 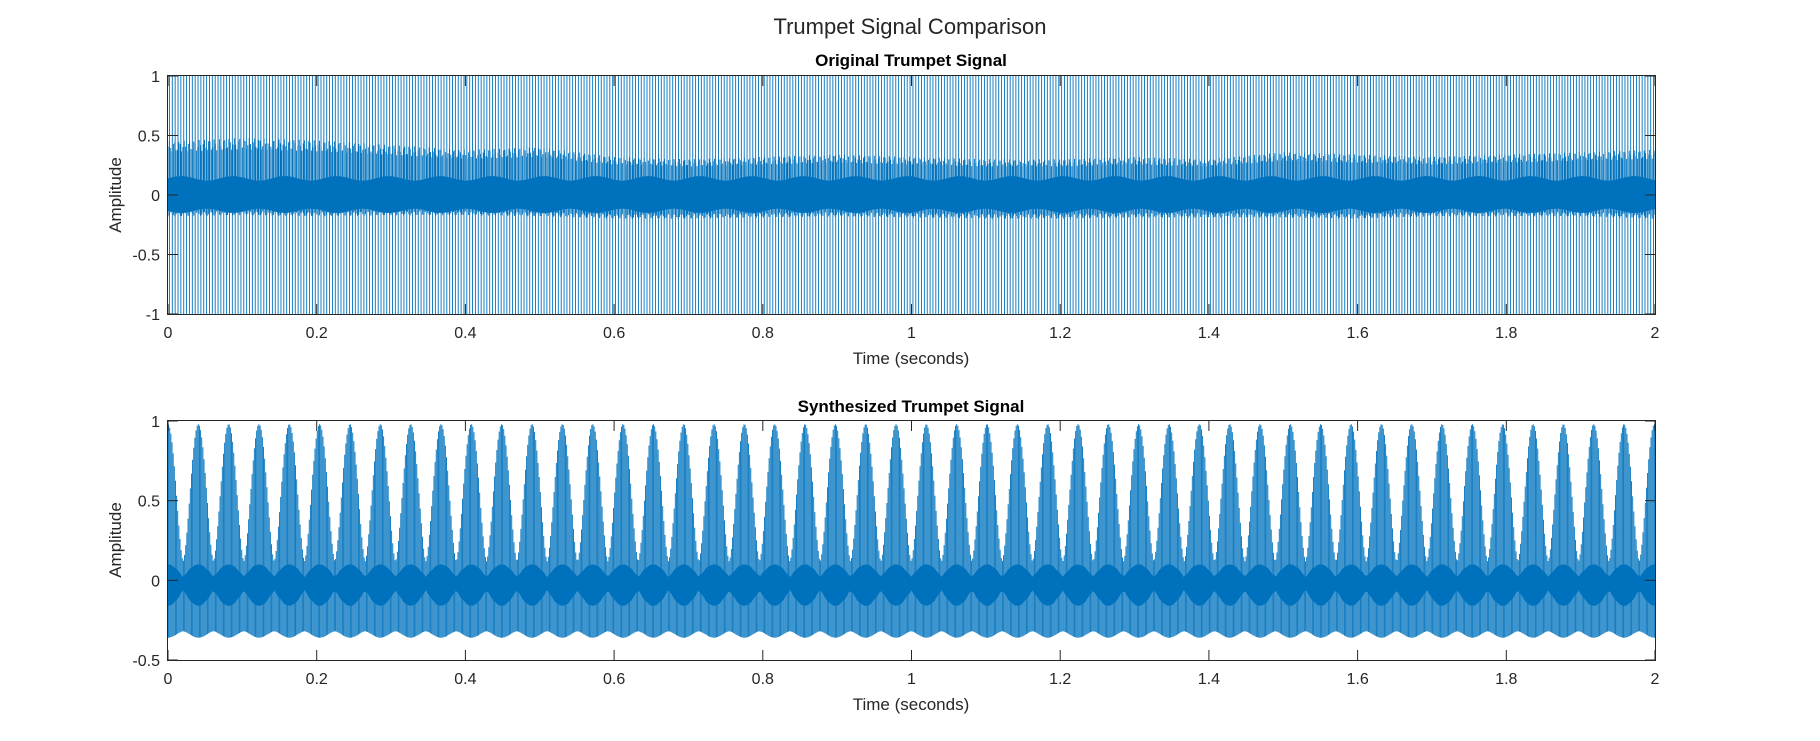 I want to click on x-axis-label-synthesized: Time (seconds), so click(x=911, y=704).